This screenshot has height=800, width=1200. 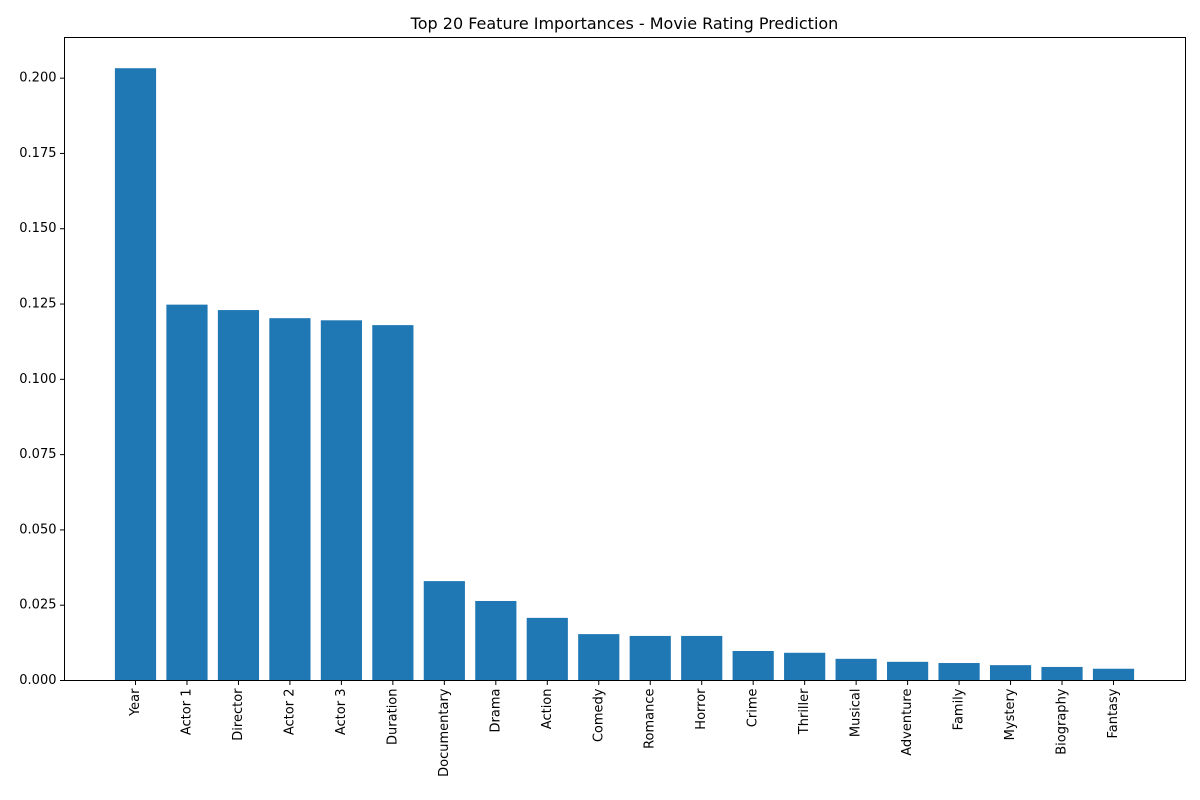 I want to click on x-tick-label: Actor 3, so click(x=341, y=712).